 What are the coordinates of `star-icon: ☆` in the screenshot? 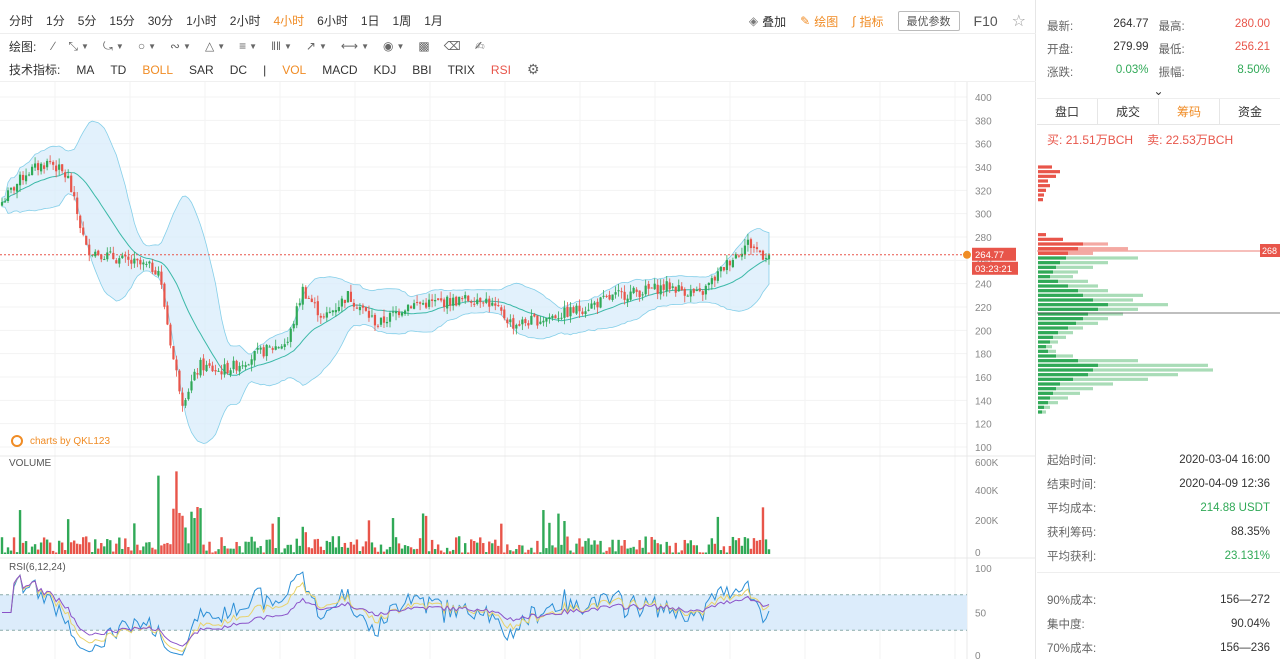 It's located at (1018, 21).